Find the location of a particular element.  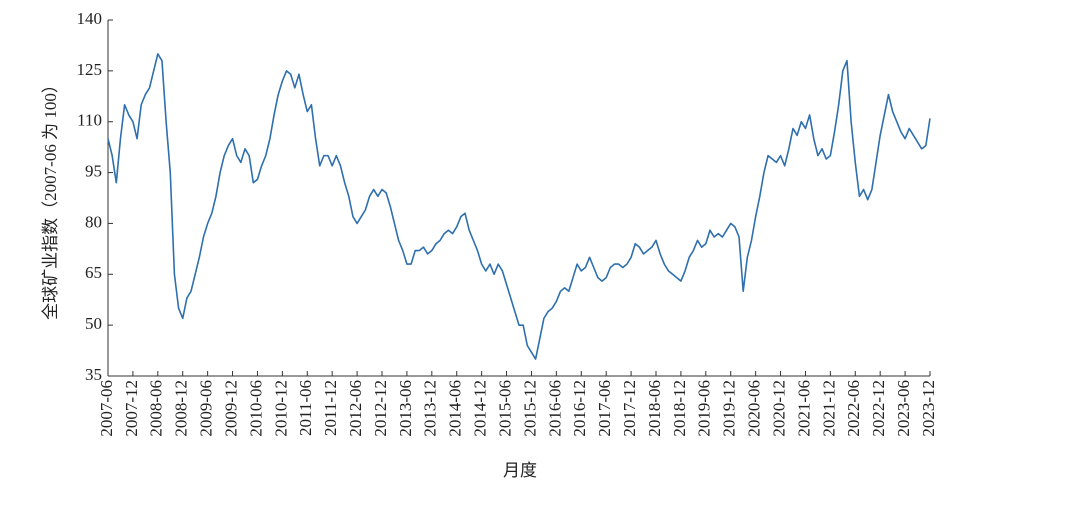

x-tick-label: 2014-12 is located at coordinates (480, 408).